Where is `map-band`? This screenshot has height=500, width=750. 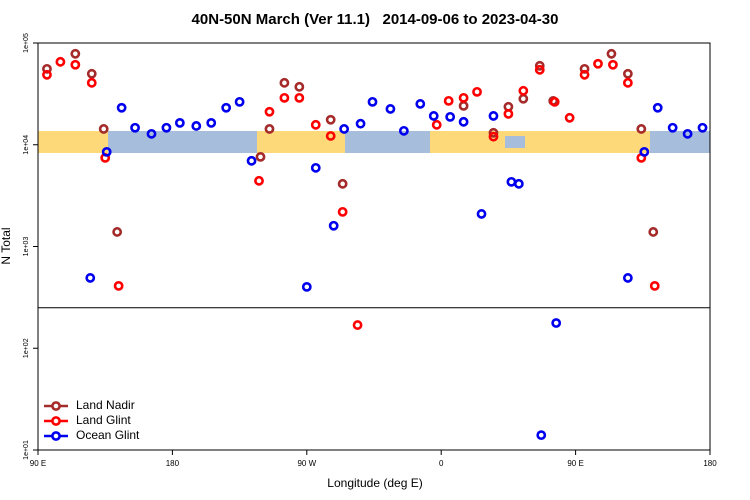
map-band is located at coordinates (374, 142).